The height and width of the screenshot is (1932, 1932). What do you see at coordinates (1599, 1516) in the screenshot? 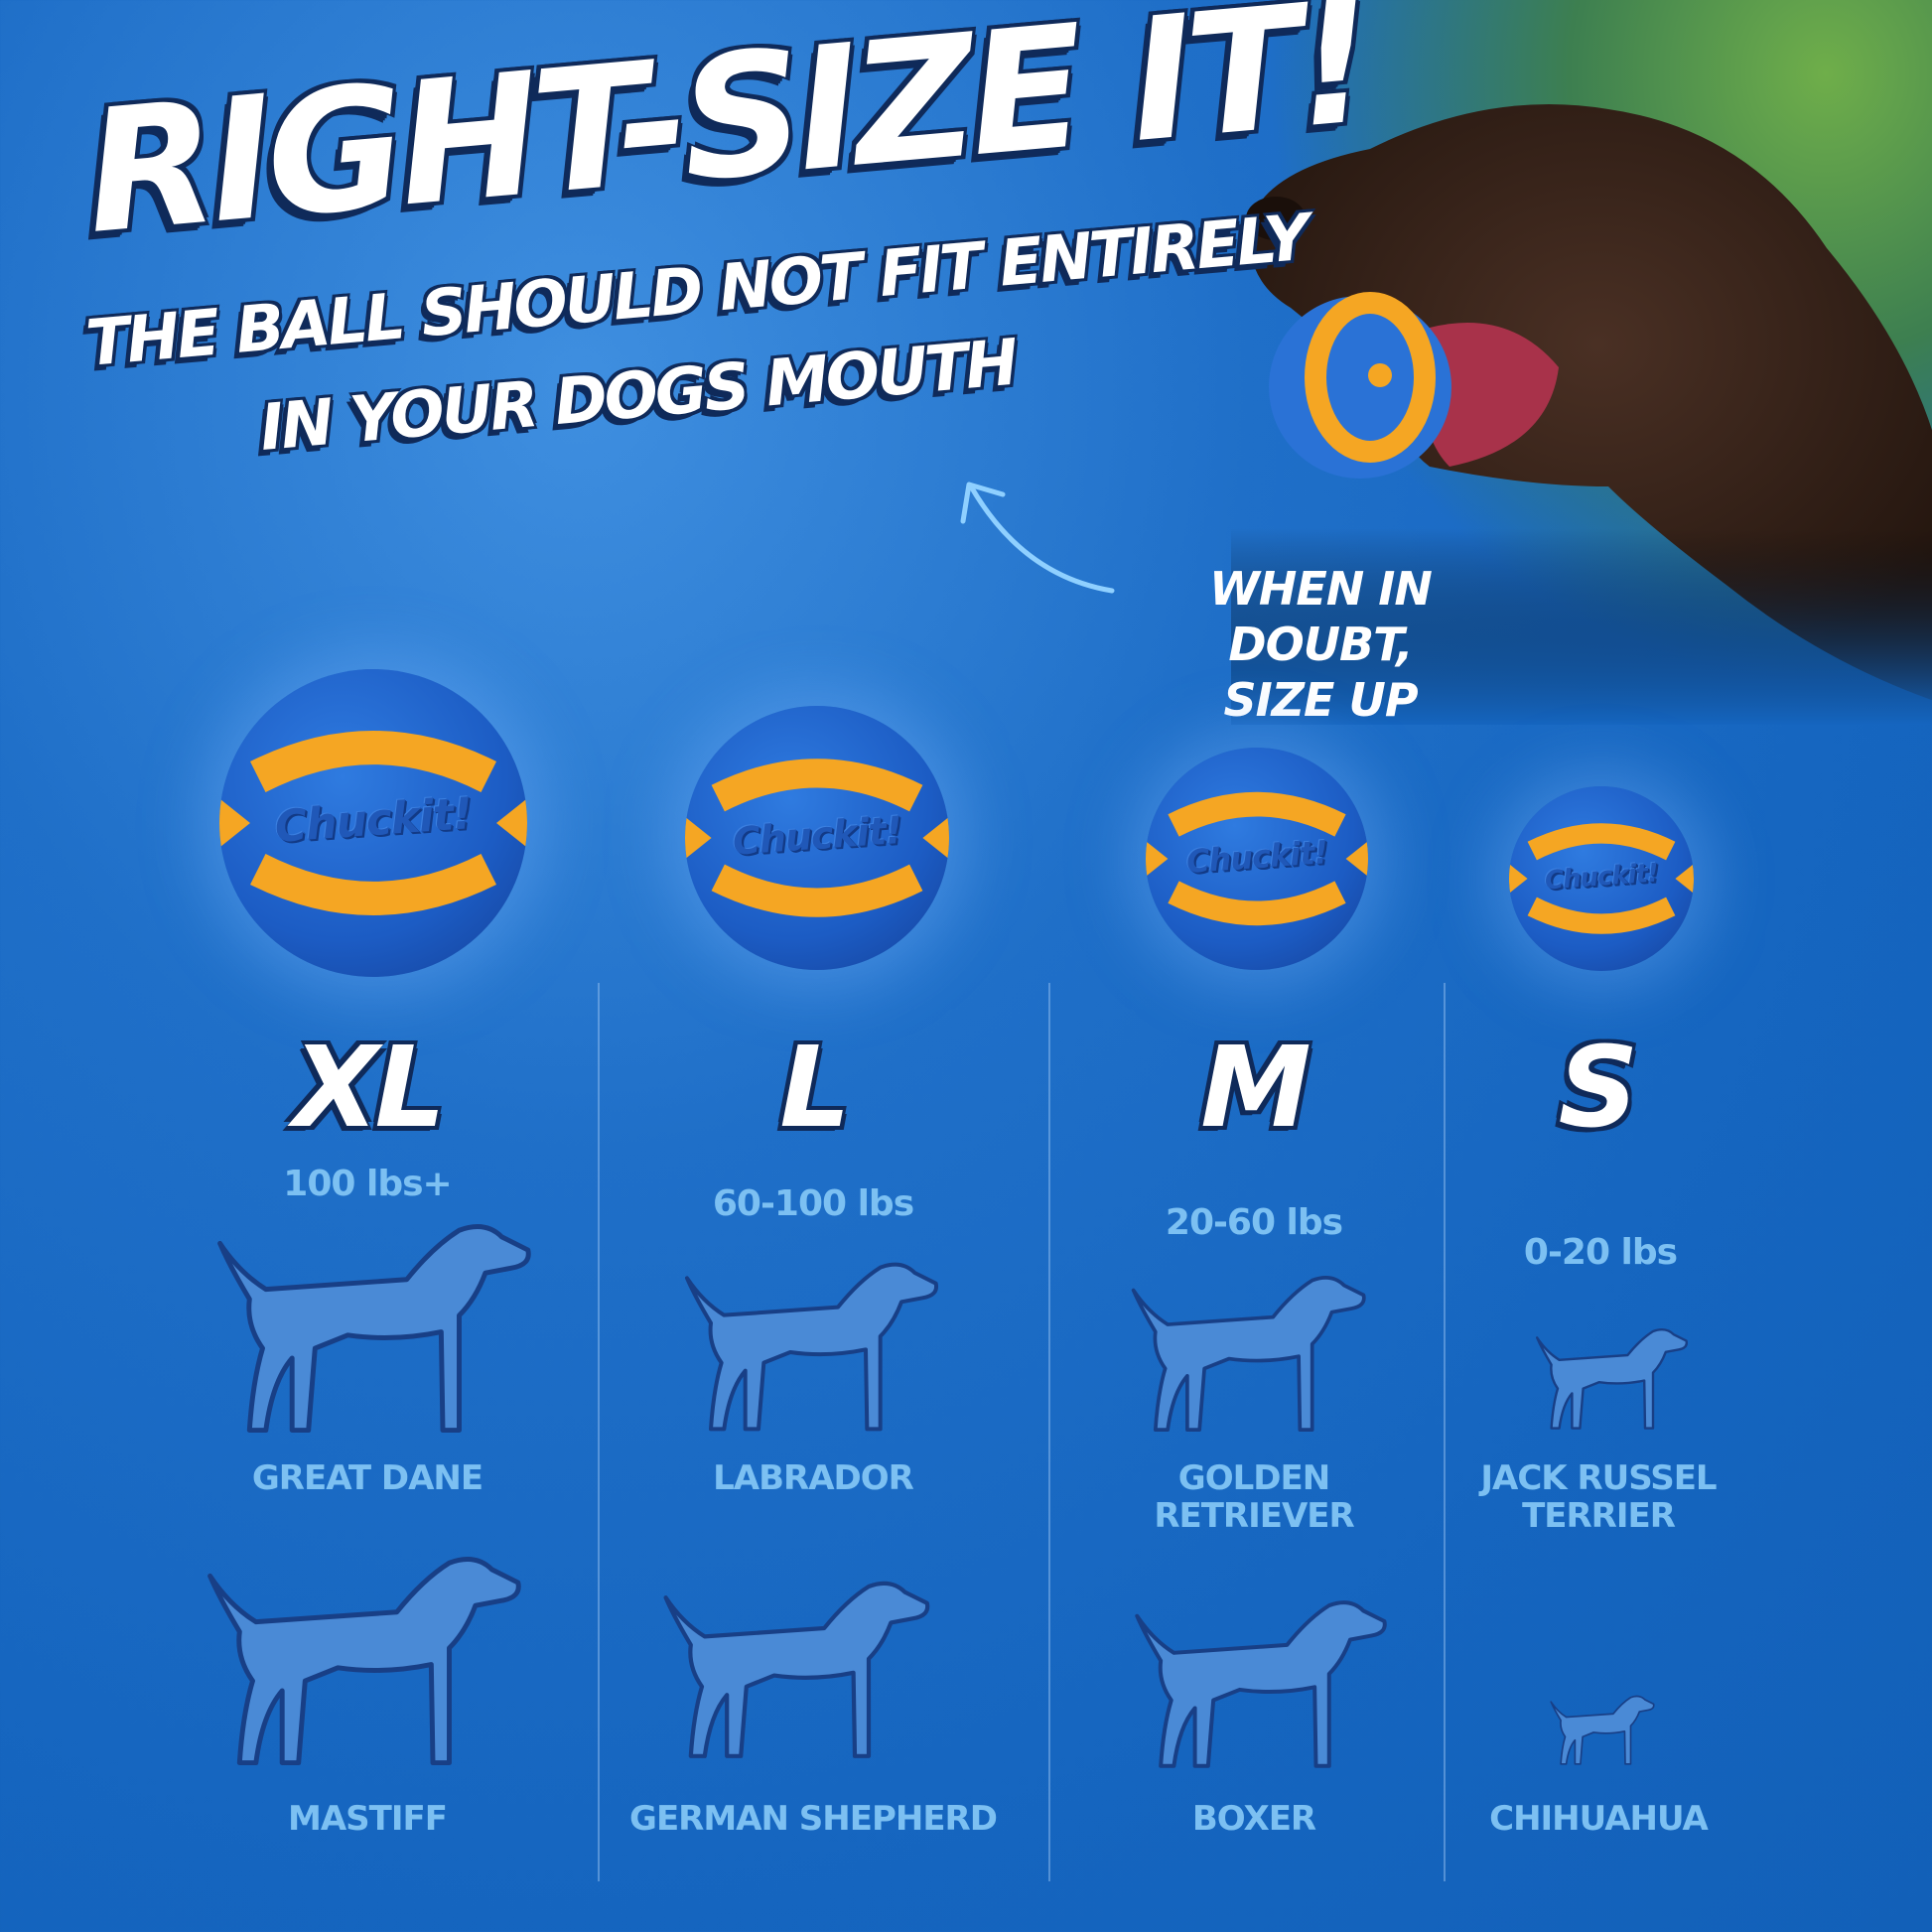
I see `breed-label-line: TERRIER` at bounding box center [1599, 1516].